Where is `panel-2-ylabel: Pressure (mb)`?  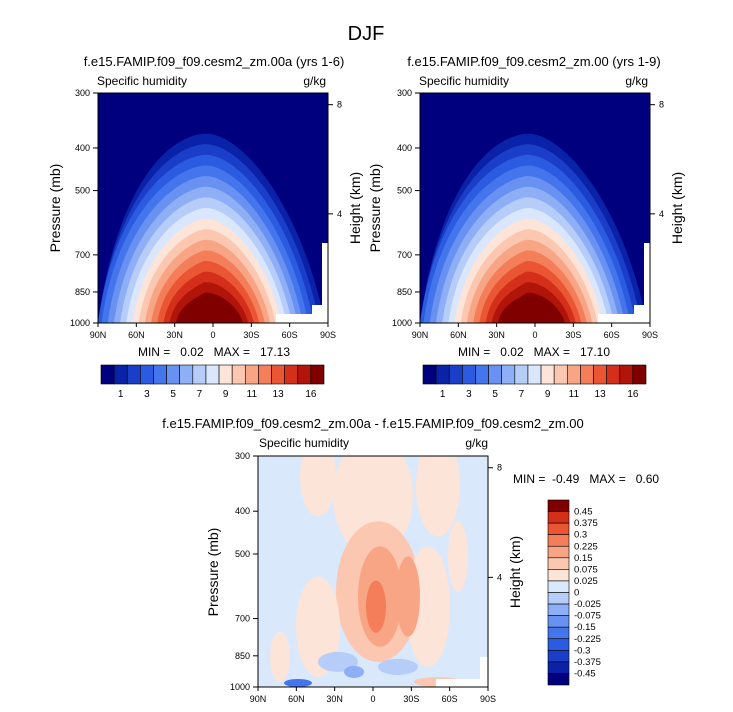
panel-2-ylabel: Pressure (mb) is located at coordinates (375, 208).